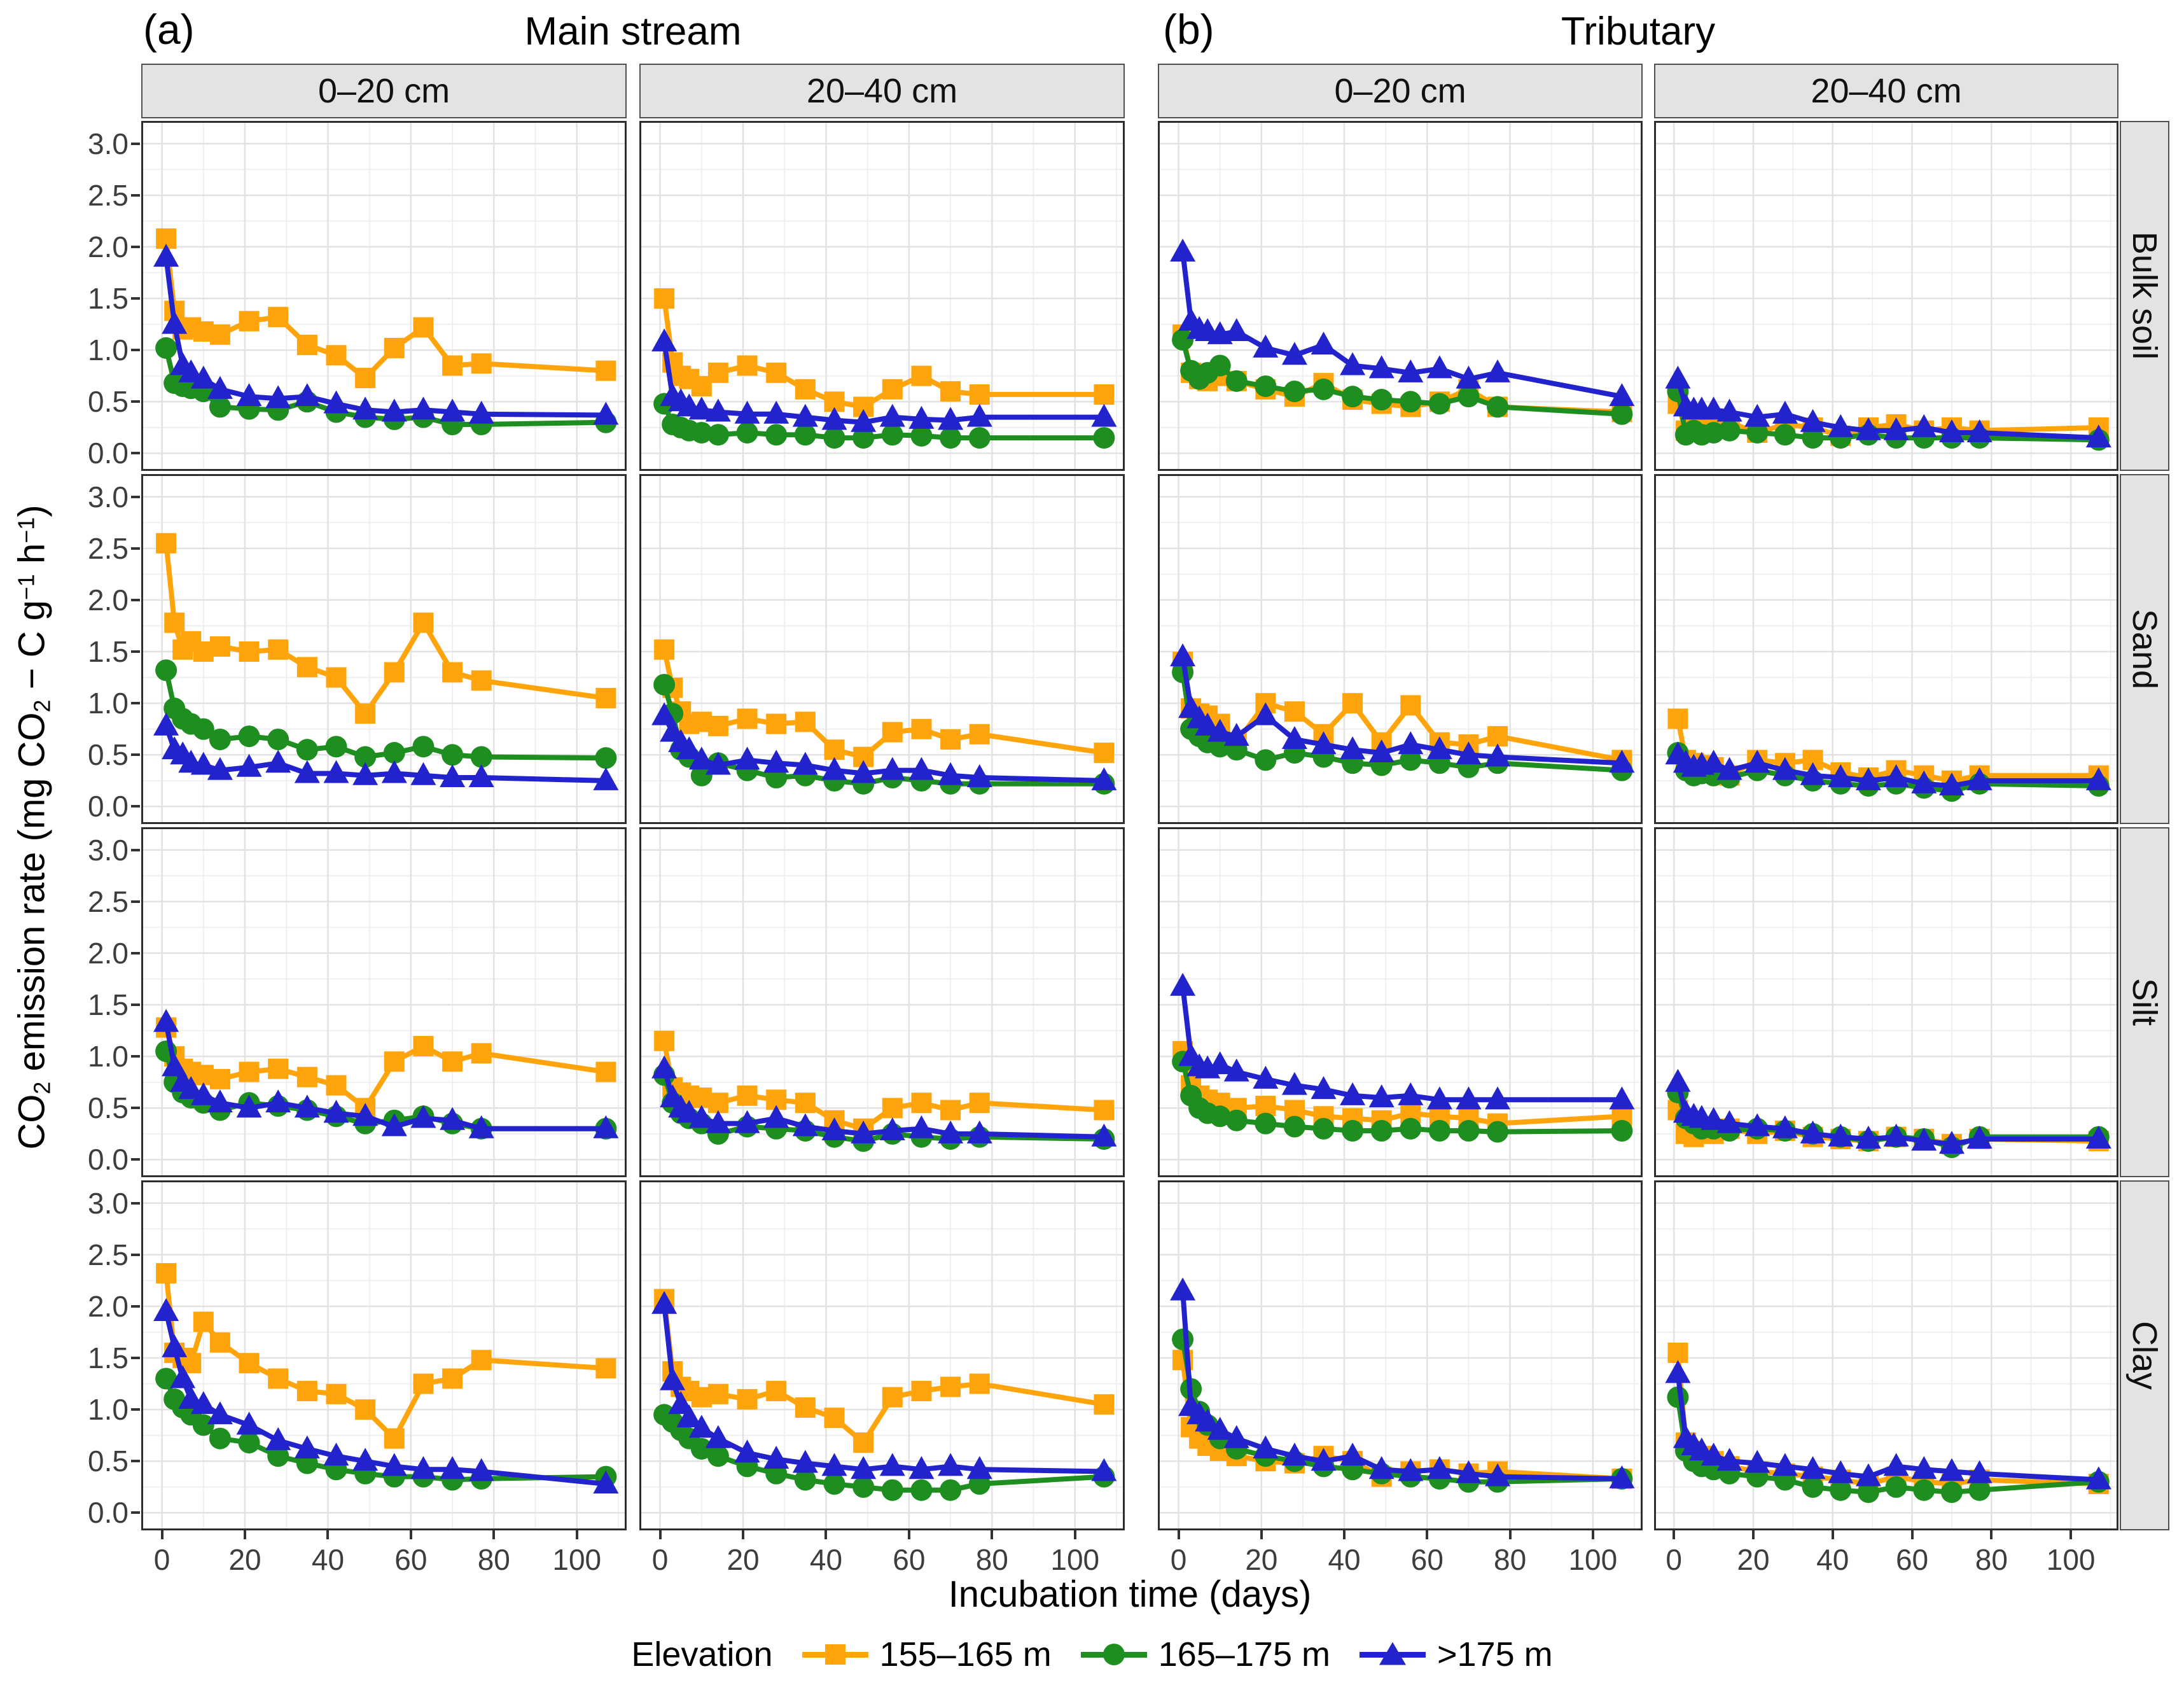  What do you see at coordinates (1092, 1654) in the screenshot?
I see `legend: Elevation 155–165 m 165–175 m >175 m` at bounding box center [1092, 1654].